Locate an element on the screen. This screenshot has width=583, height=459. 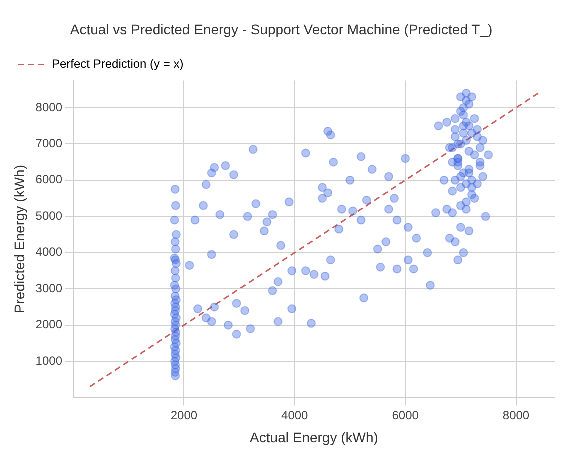
y-tick-label: 2000 is located at coordinates (49, 325).